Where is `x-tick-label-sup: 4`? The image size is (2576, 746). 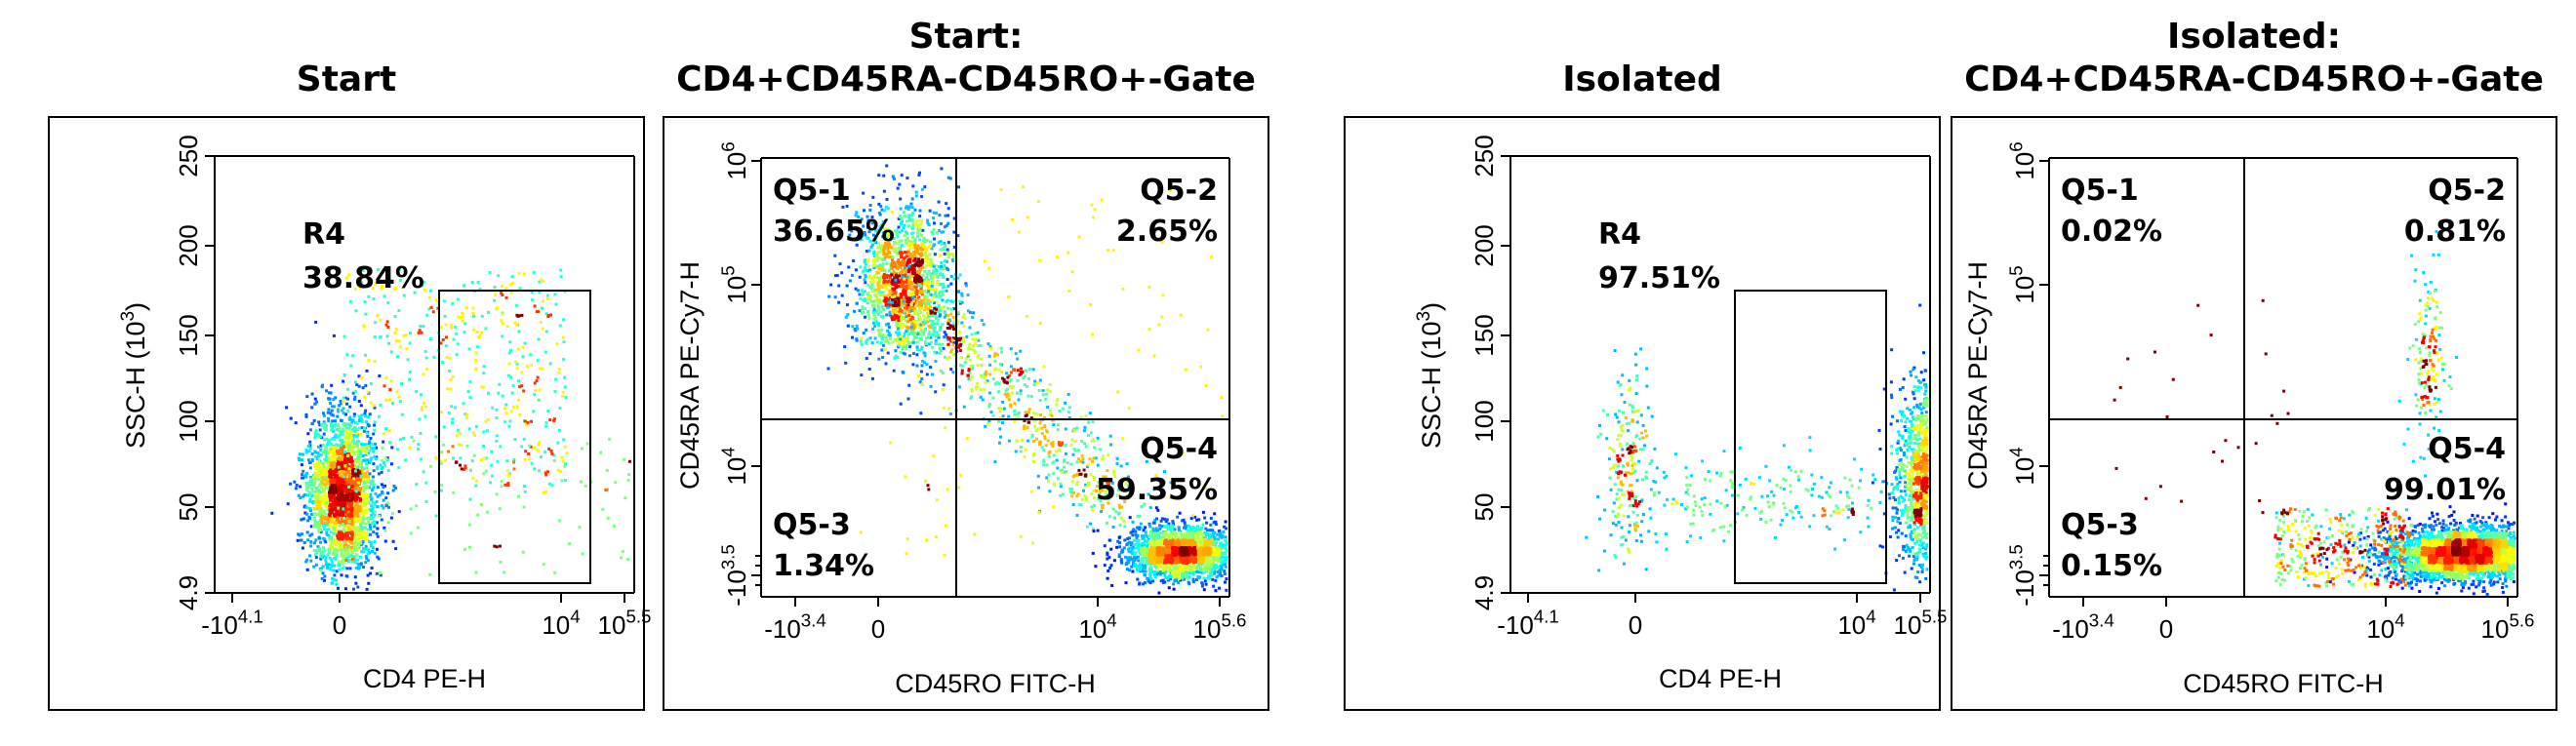
x-tick-label-sup: 4 is located at coordinates (1111, 619).